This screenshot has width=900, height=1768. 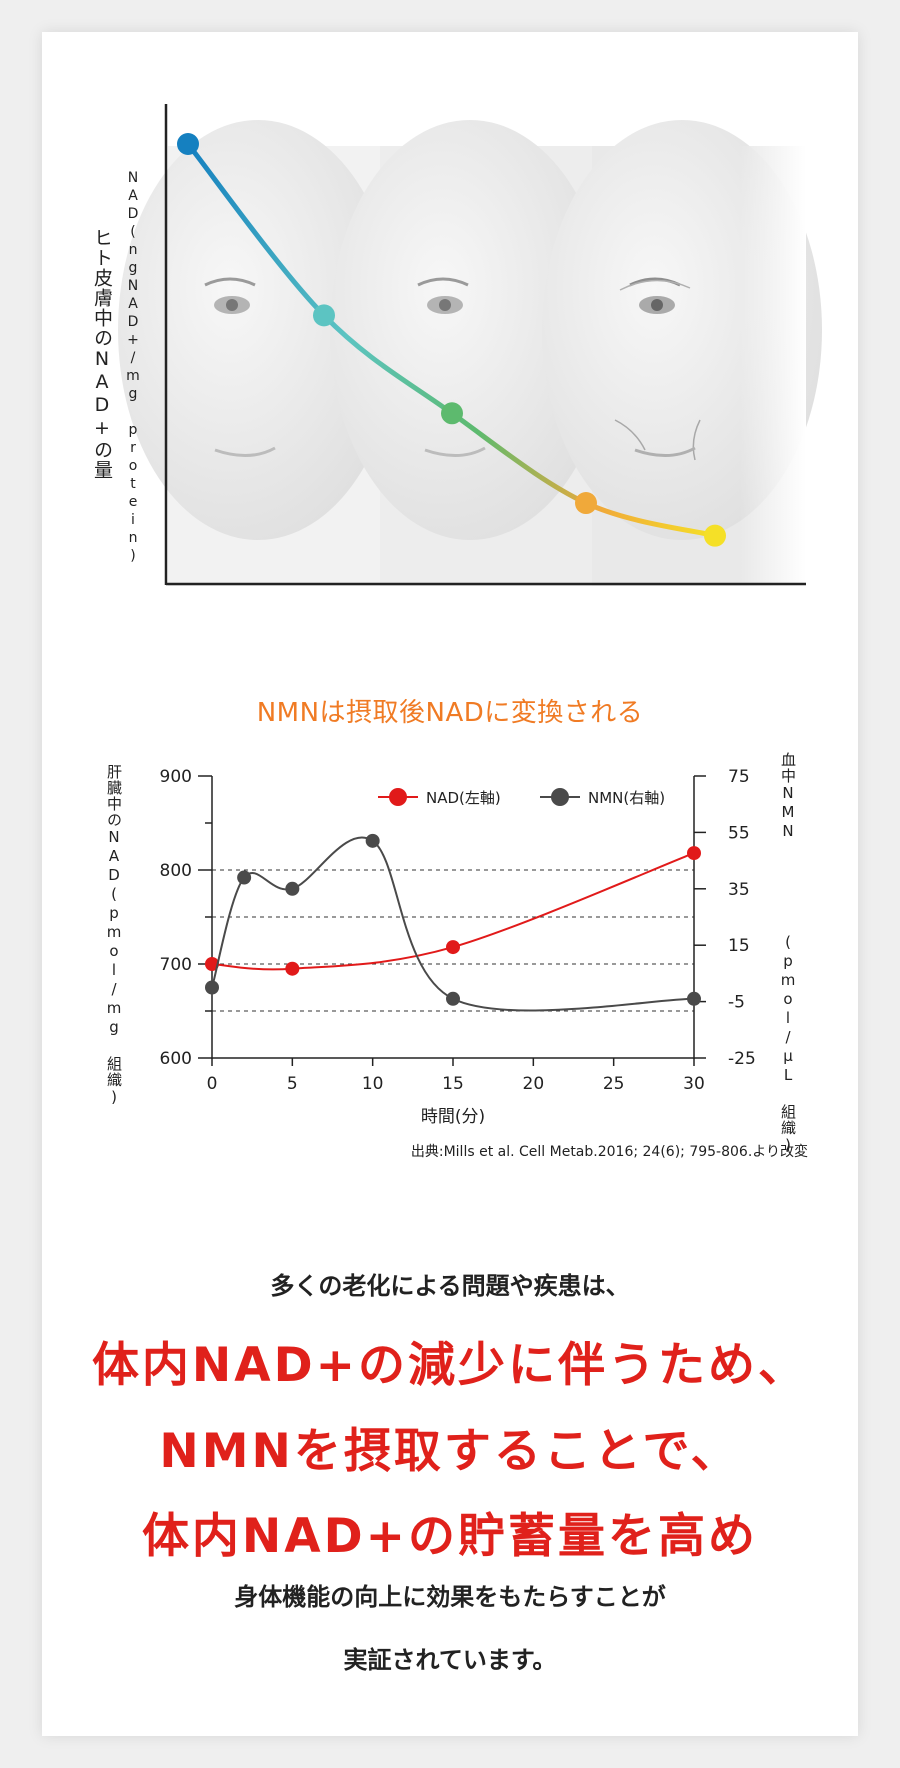 I want to click on chart2-y2-axis-unit: (pmol/μL 組織), so click(x=788, y=1044).